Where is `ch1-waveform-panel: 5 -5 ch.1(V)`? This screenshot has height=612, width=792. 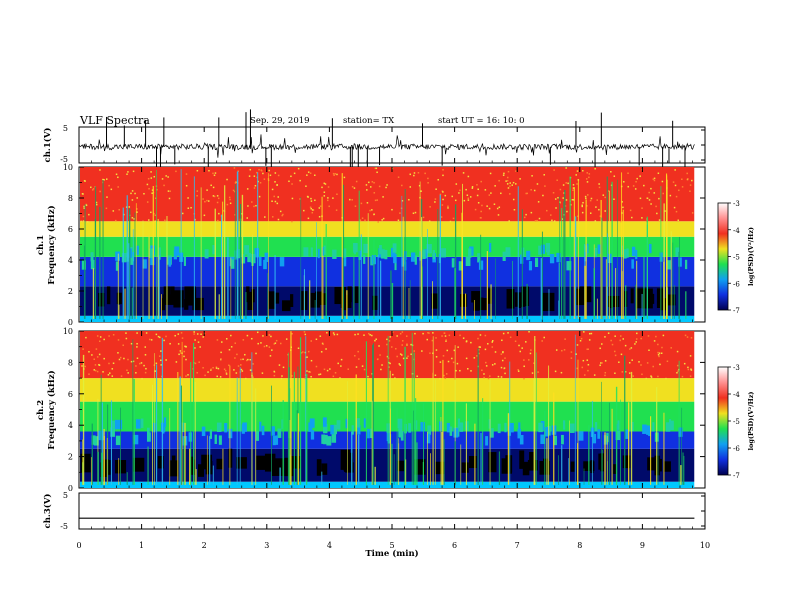 ch1-waveform-panel: 5 -5 ch.1(V) is located at coordinates (374, 141).